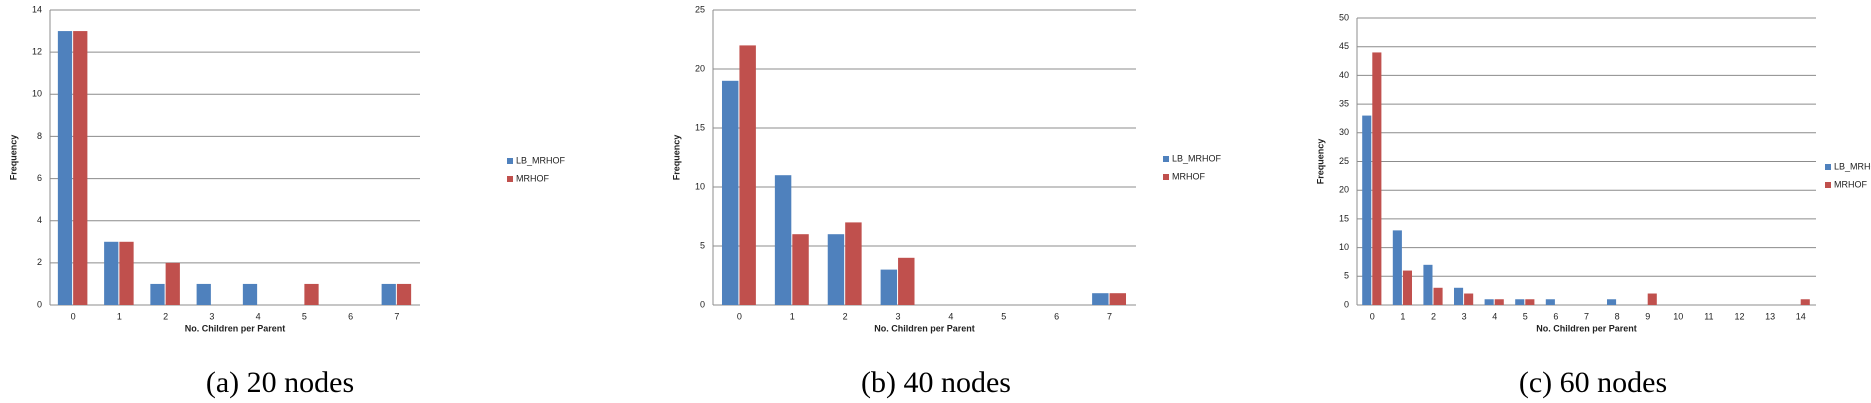  Describe the element at coordinates (37, 52) in the screenshot. I see `y-tick-label: 12` at that location.